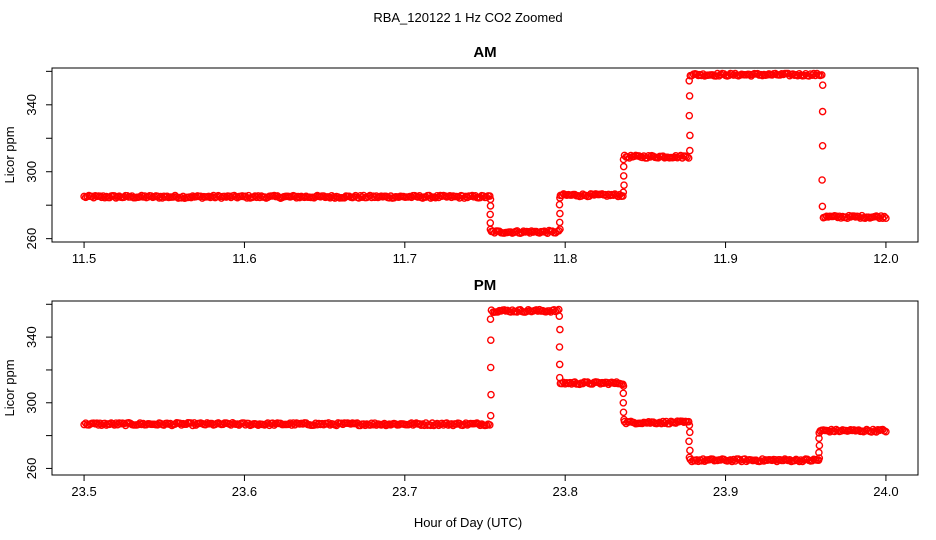 This screenshot has width=936, height=540. Describe the element at coordinates (9, 154) in the screenshot. I see `am-y-axis-label: Licor ppm` at that location.